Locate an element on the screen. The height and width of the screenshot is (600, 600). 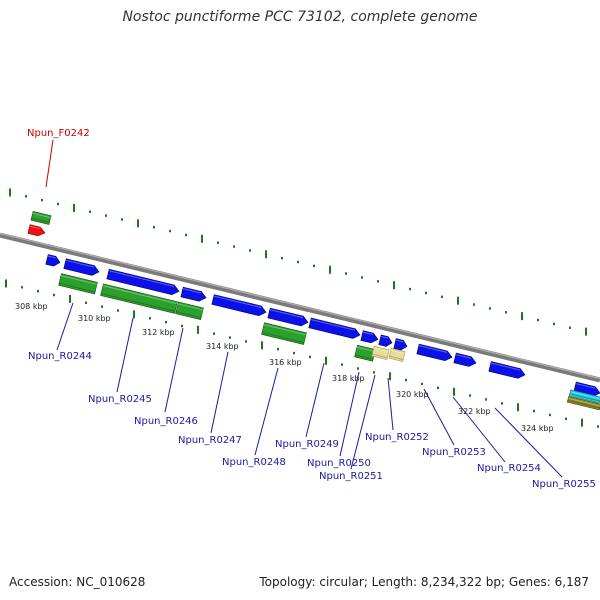
cds-npun-r0248 is located at coordinates (288, 317).